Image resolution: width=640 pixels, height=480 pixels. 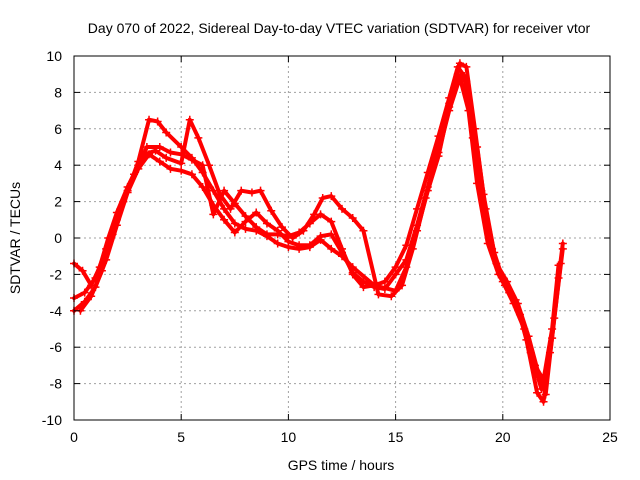 I want to click on x-axis-label: GPS time / hours, so click(x=341, y=465).